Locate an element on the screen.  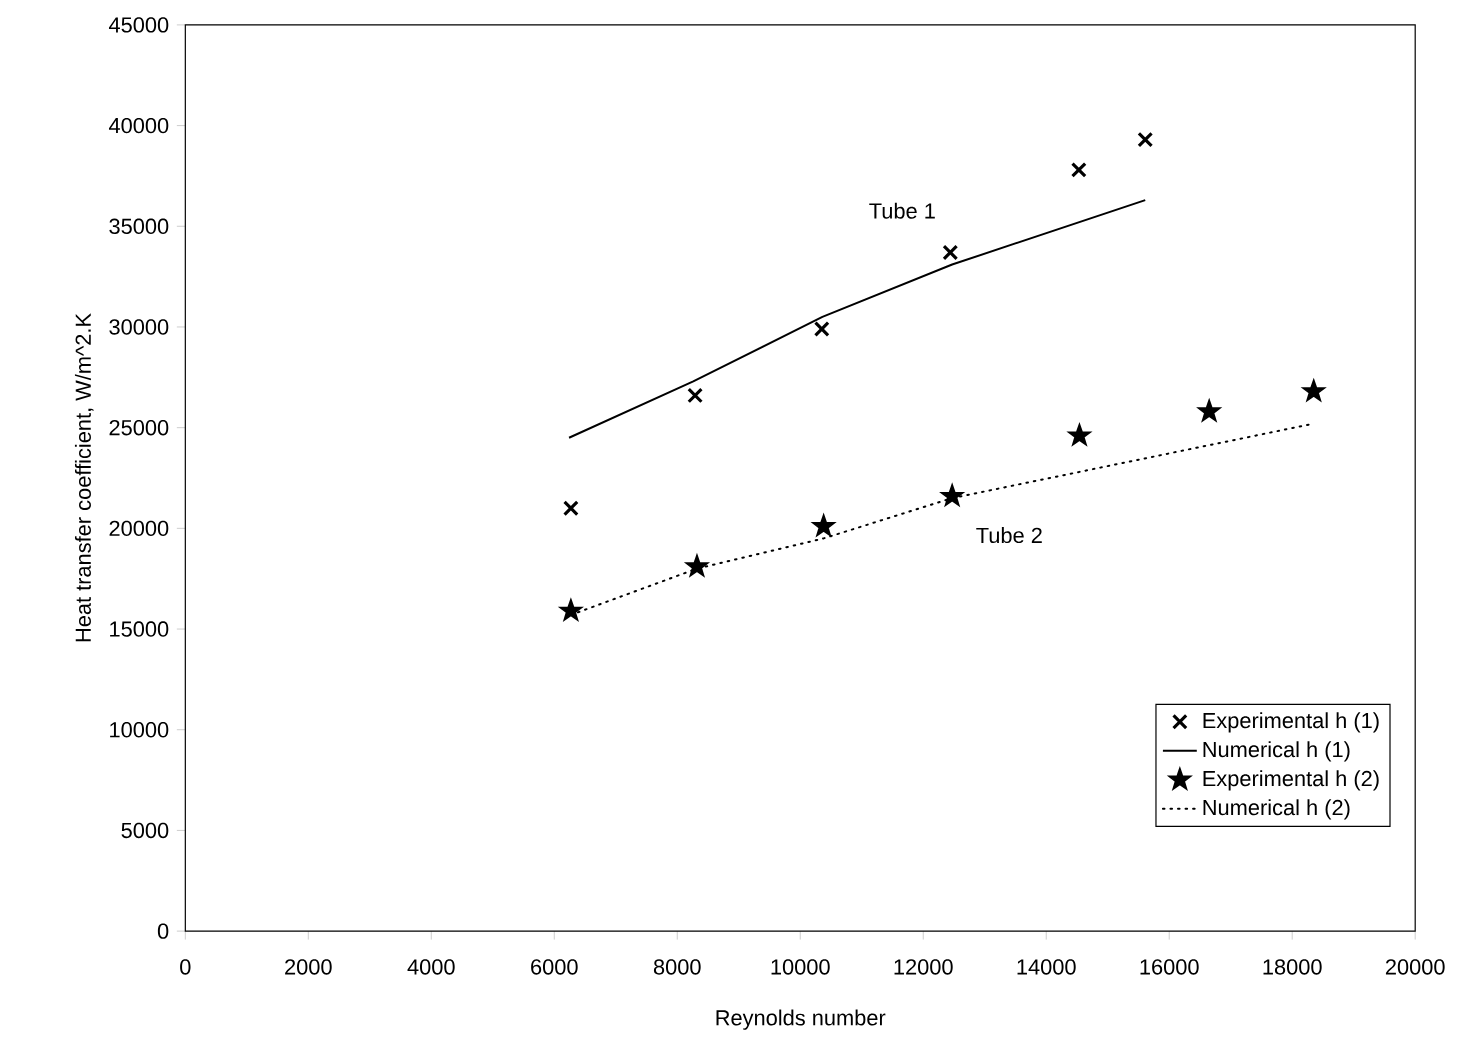
x-tick-label: 14000 is located at coordinates (1046, 967).